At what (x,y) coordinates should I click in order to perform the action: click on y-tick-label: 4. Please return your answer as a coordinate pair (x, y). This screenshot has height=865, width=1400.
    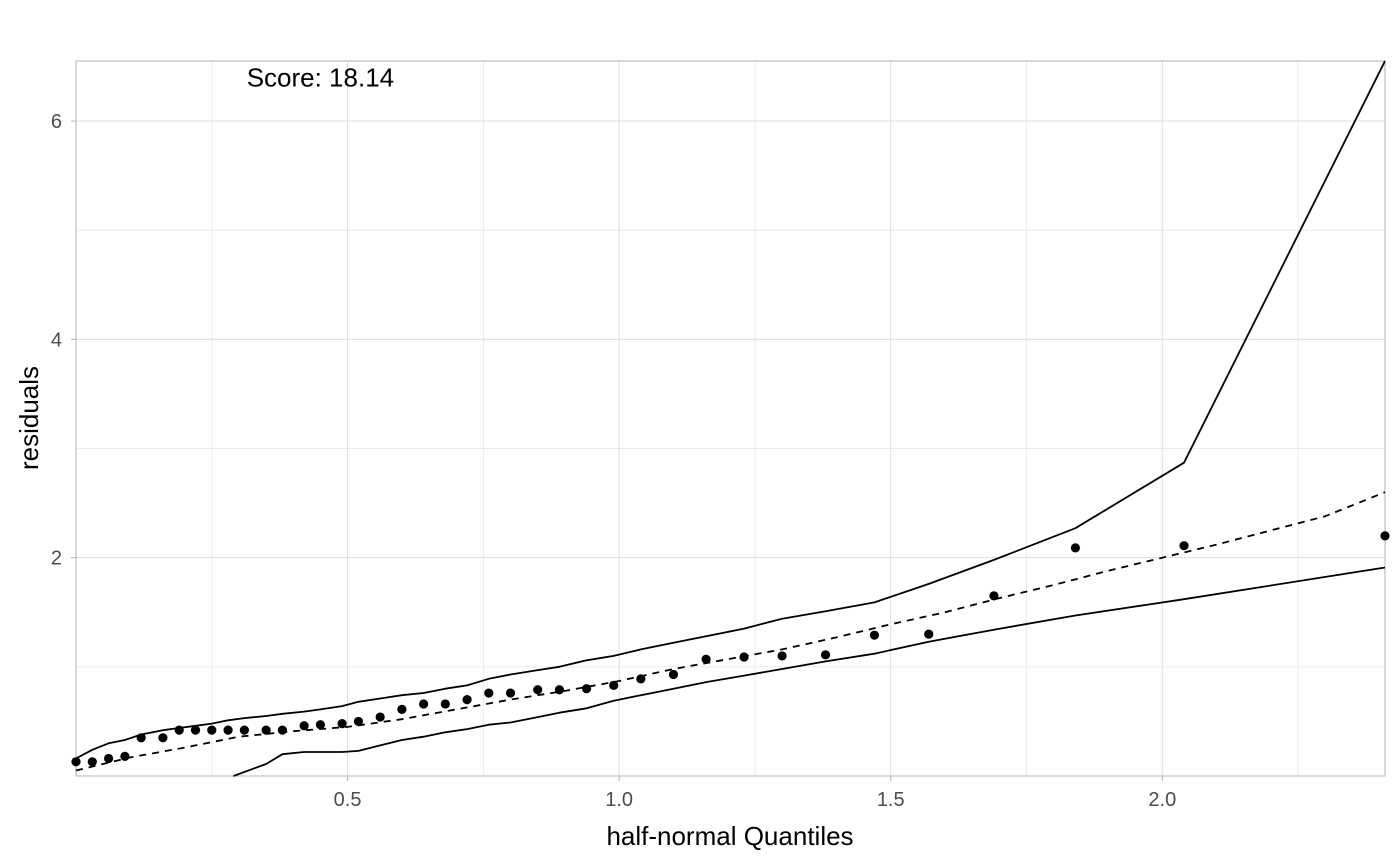
    Looking at the image, I should click on (56, 340).